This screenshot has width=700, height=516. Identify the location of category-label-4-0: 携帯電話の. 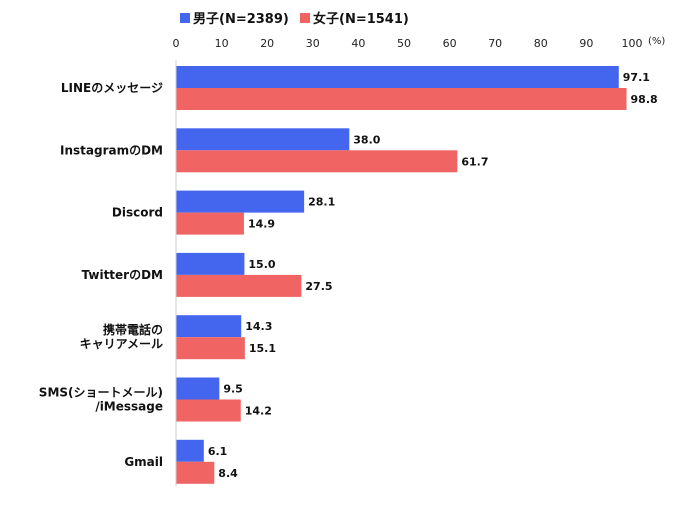
(133, 329).